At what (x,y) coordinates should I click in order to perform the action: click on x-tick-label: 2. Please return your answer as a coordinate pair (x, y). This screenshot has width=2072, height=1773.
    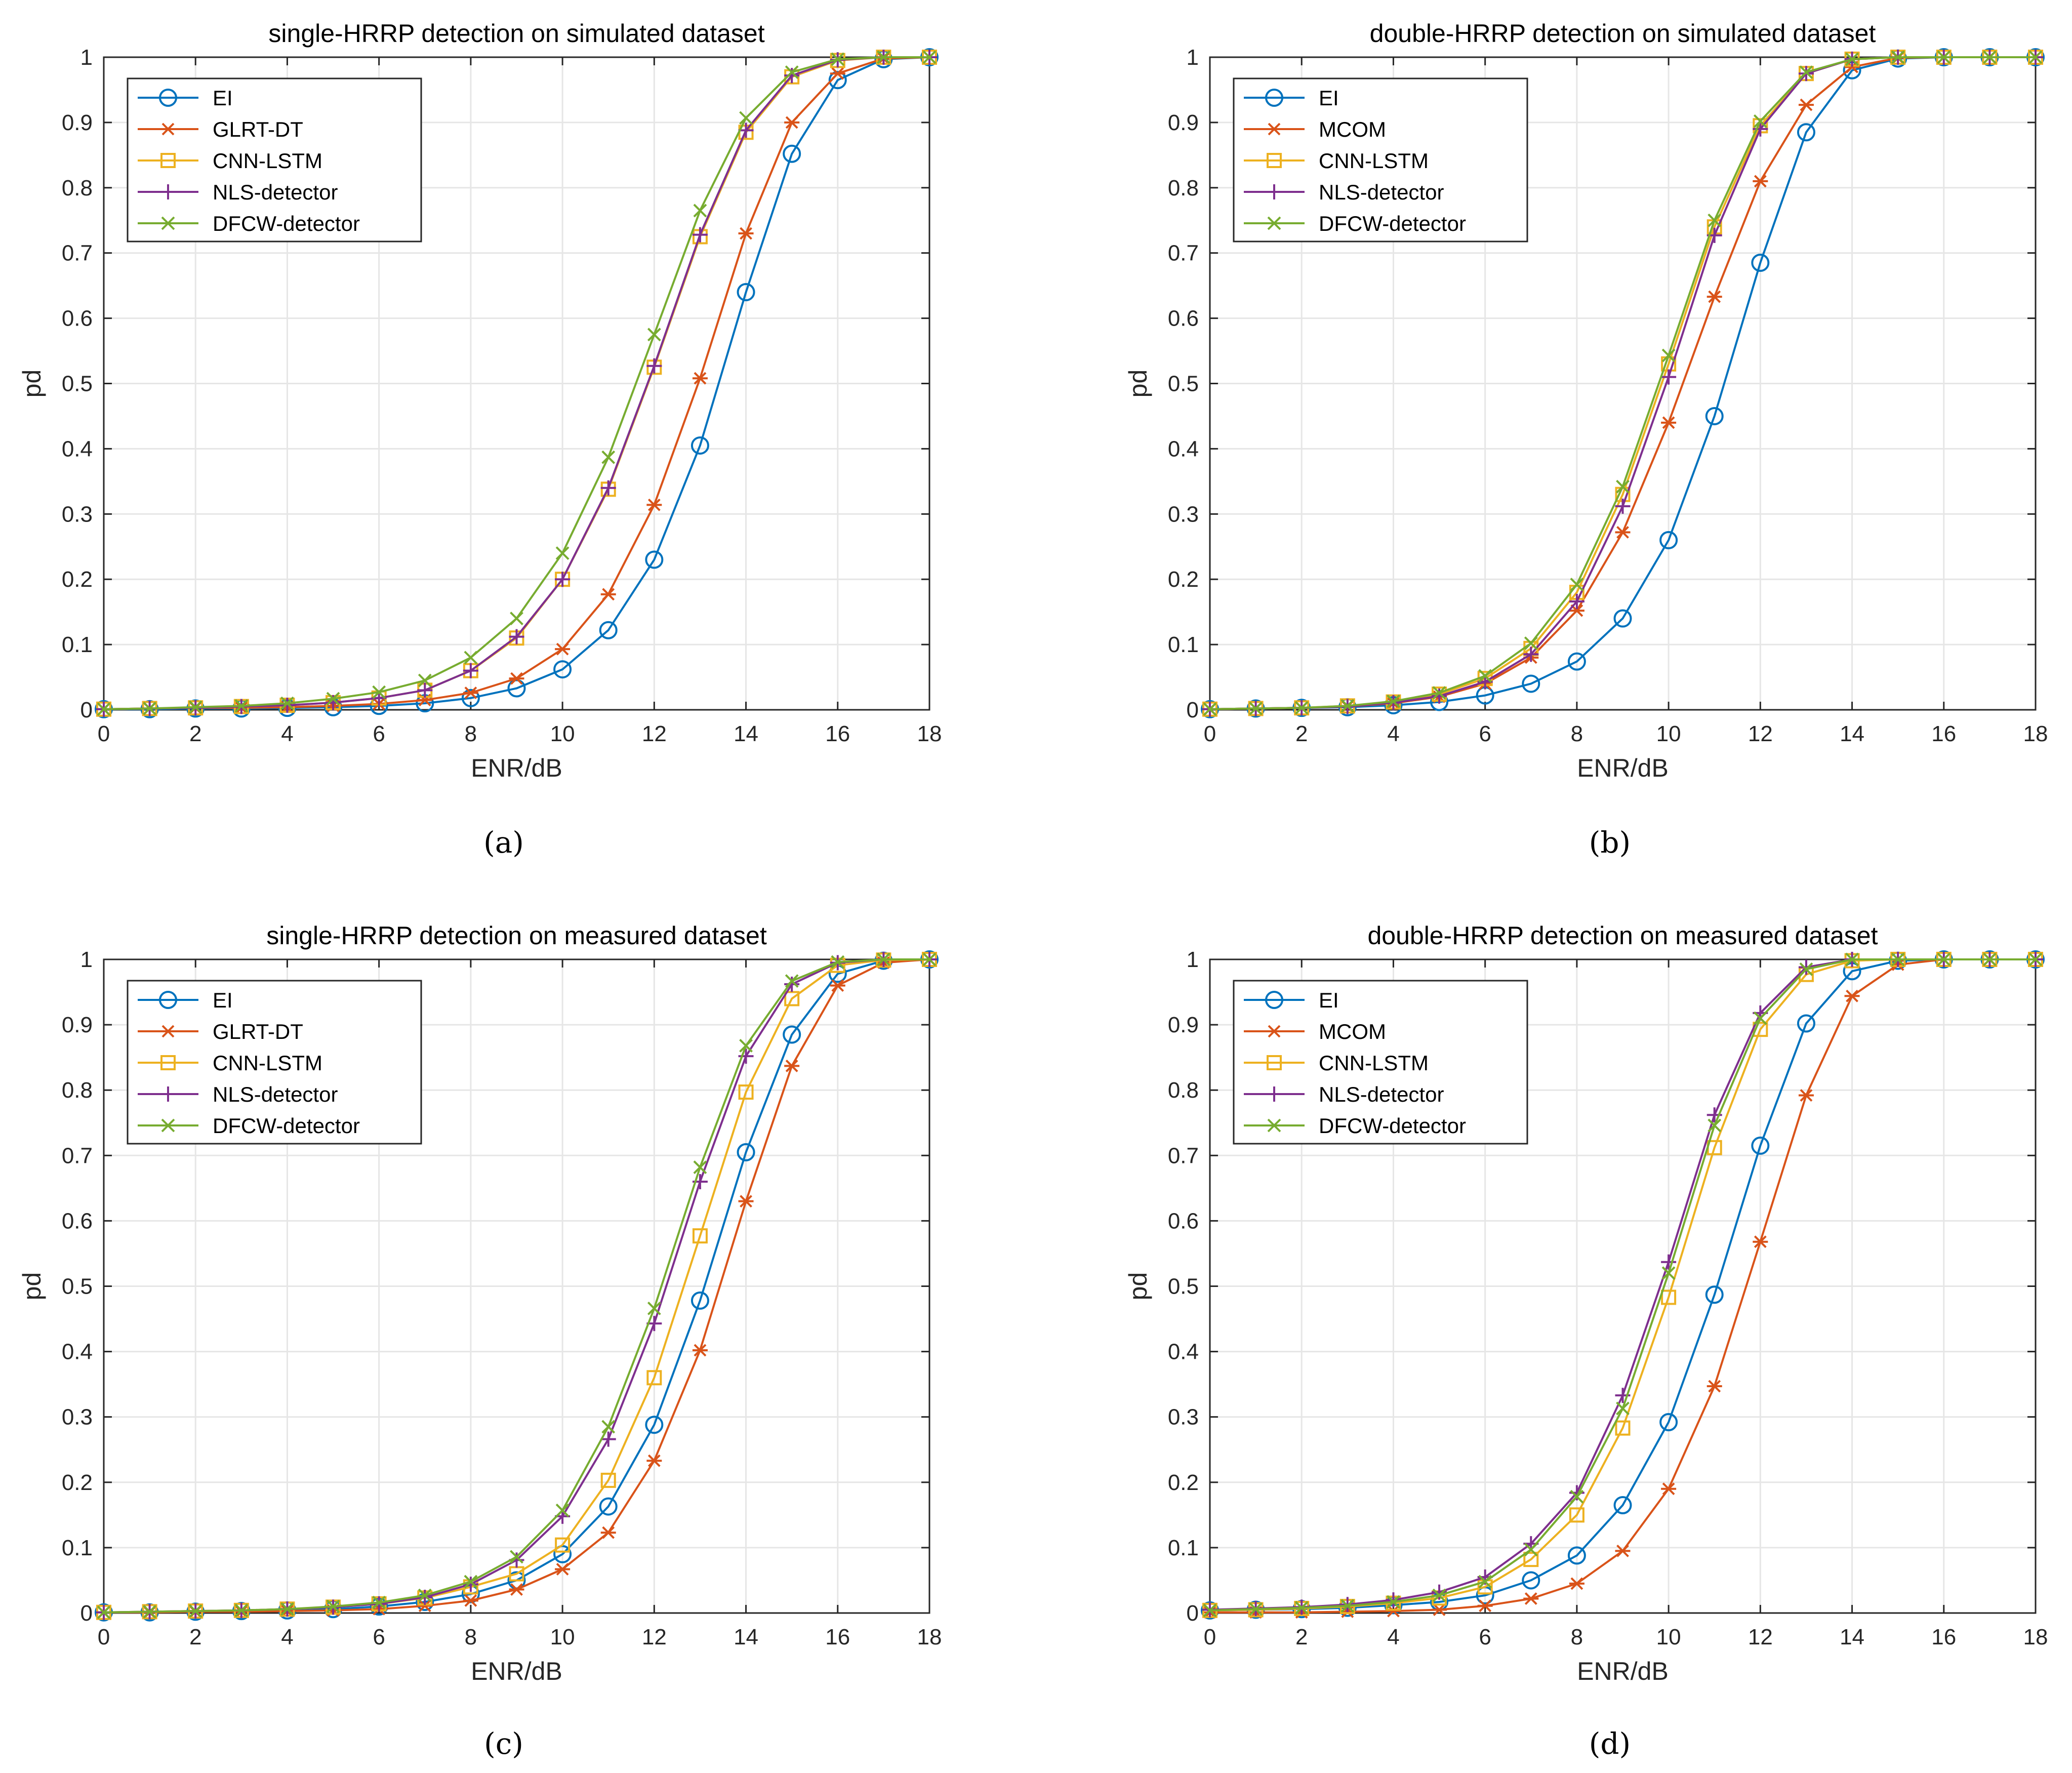
    Looking at the image, I should click on (195, 1637).